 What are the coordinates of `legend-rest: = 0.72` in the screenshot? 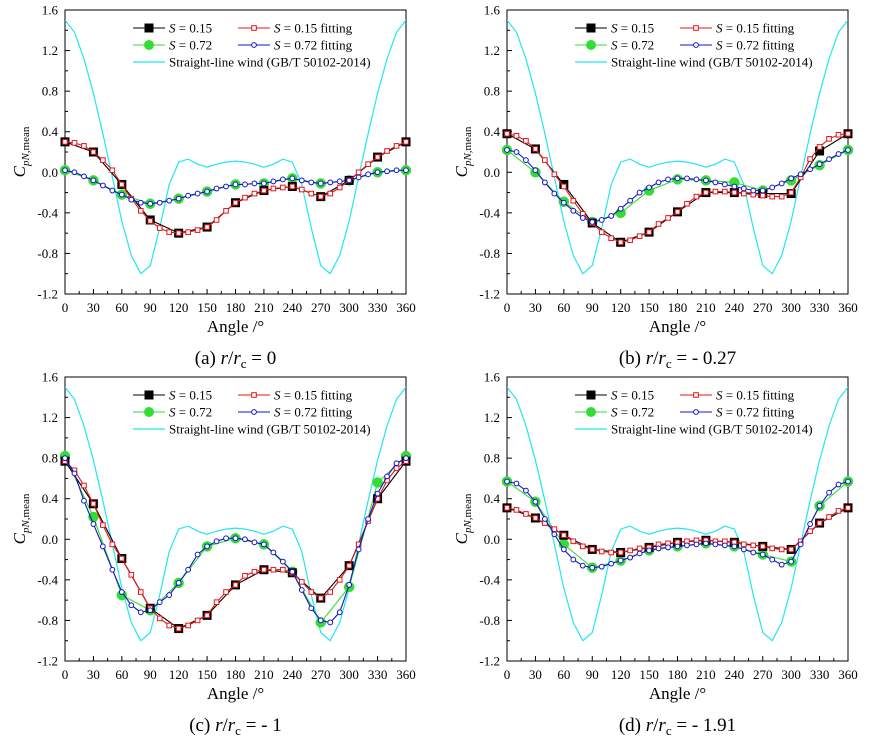 It's located at (636, 412).